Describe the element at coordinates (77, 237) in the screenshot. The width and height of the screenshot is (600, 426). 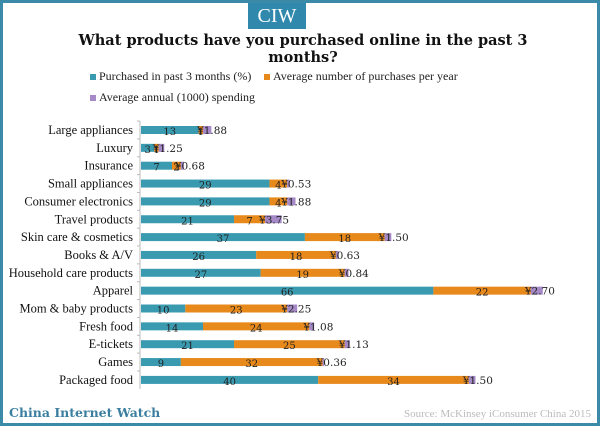
I see `category-label: Skin care & cosmetics` at that location.